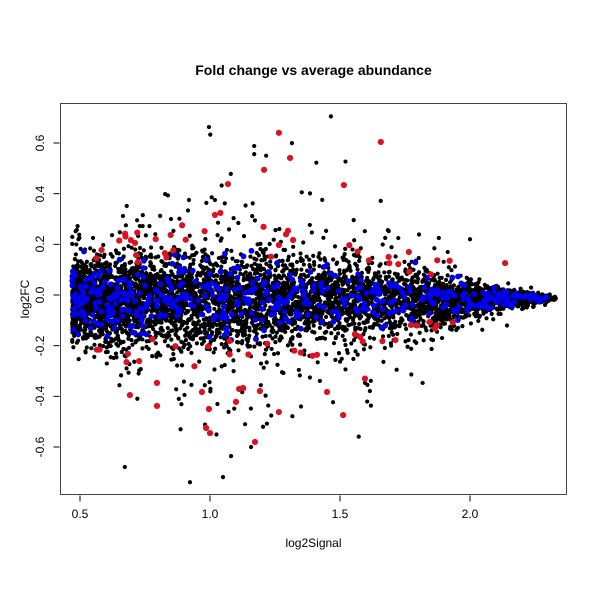 The image size is (600, 600). What do you see at coordinates (313, 70) in the screenshot?
I see `chart-title: Fold change vs average abundance` at bounding box center [313, 70].